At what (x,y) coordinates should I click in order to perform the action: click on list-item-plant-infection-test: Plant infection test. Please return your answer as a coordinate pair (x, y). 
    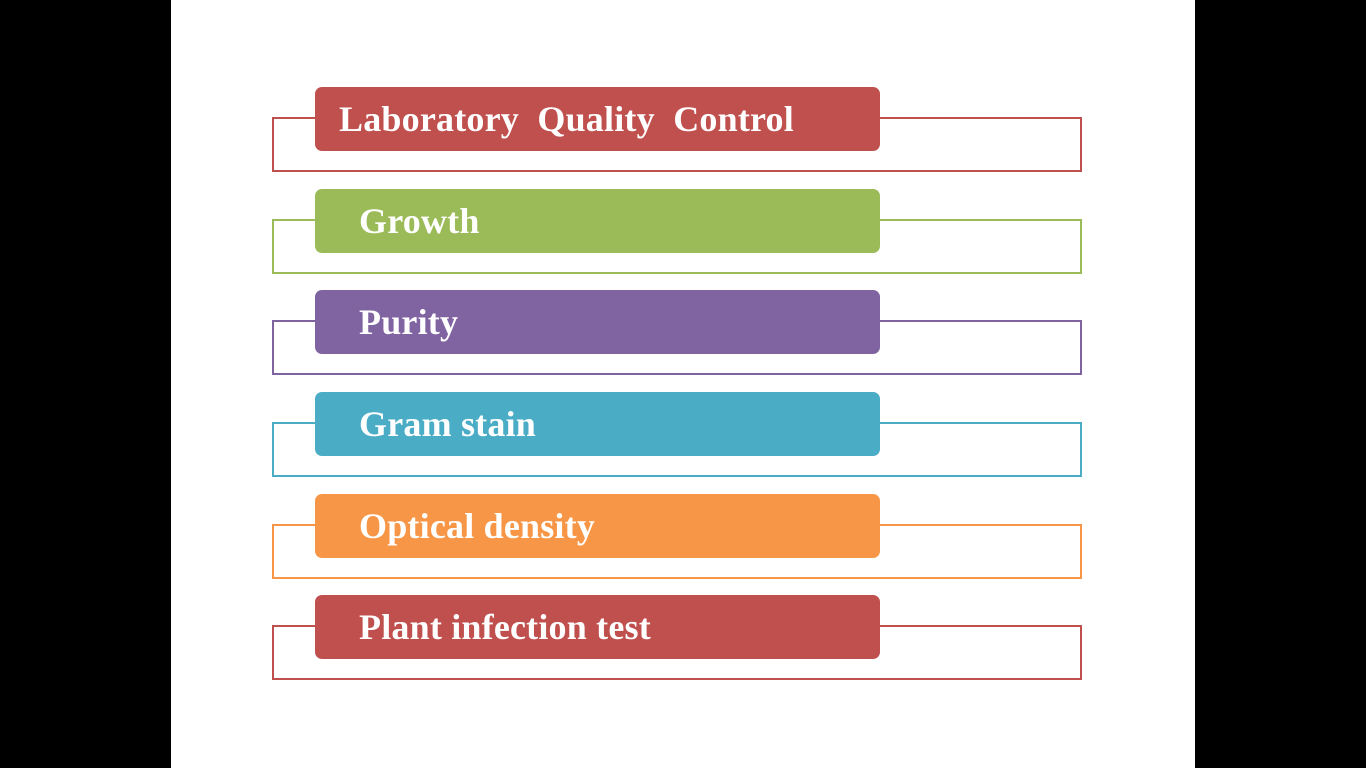
    Looking at the image, I should click on (683, 646).